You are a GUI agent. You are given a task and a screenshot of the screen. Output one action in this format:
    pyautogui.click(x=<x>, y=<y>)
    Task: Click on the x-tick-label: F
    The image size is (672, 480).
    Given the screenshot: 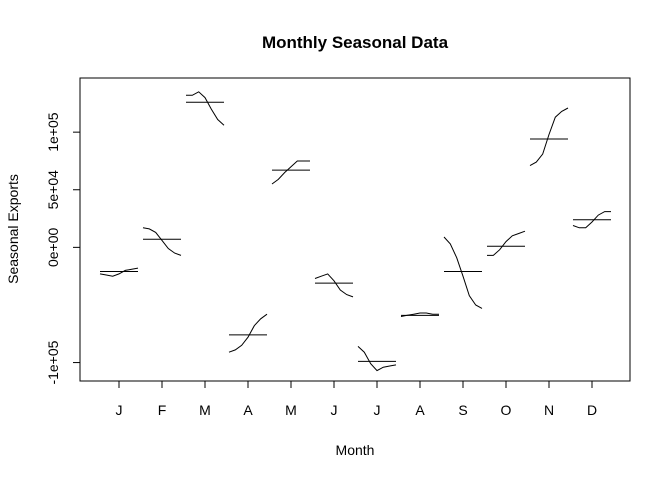 What is the action you would take?
    pyautogui.click(x=162, y=410)
    